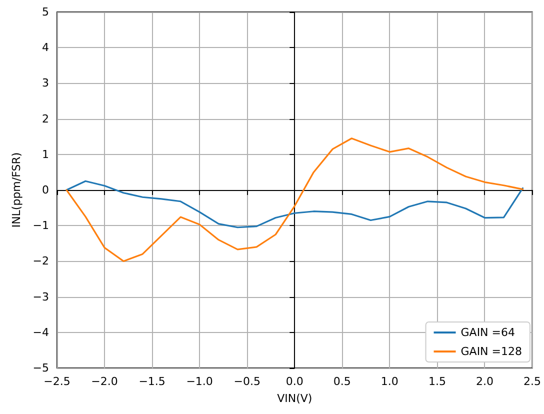  Describe the element at coordinates (45, 190) in the screenshot. I see `y-tick-label: 0` at that location.